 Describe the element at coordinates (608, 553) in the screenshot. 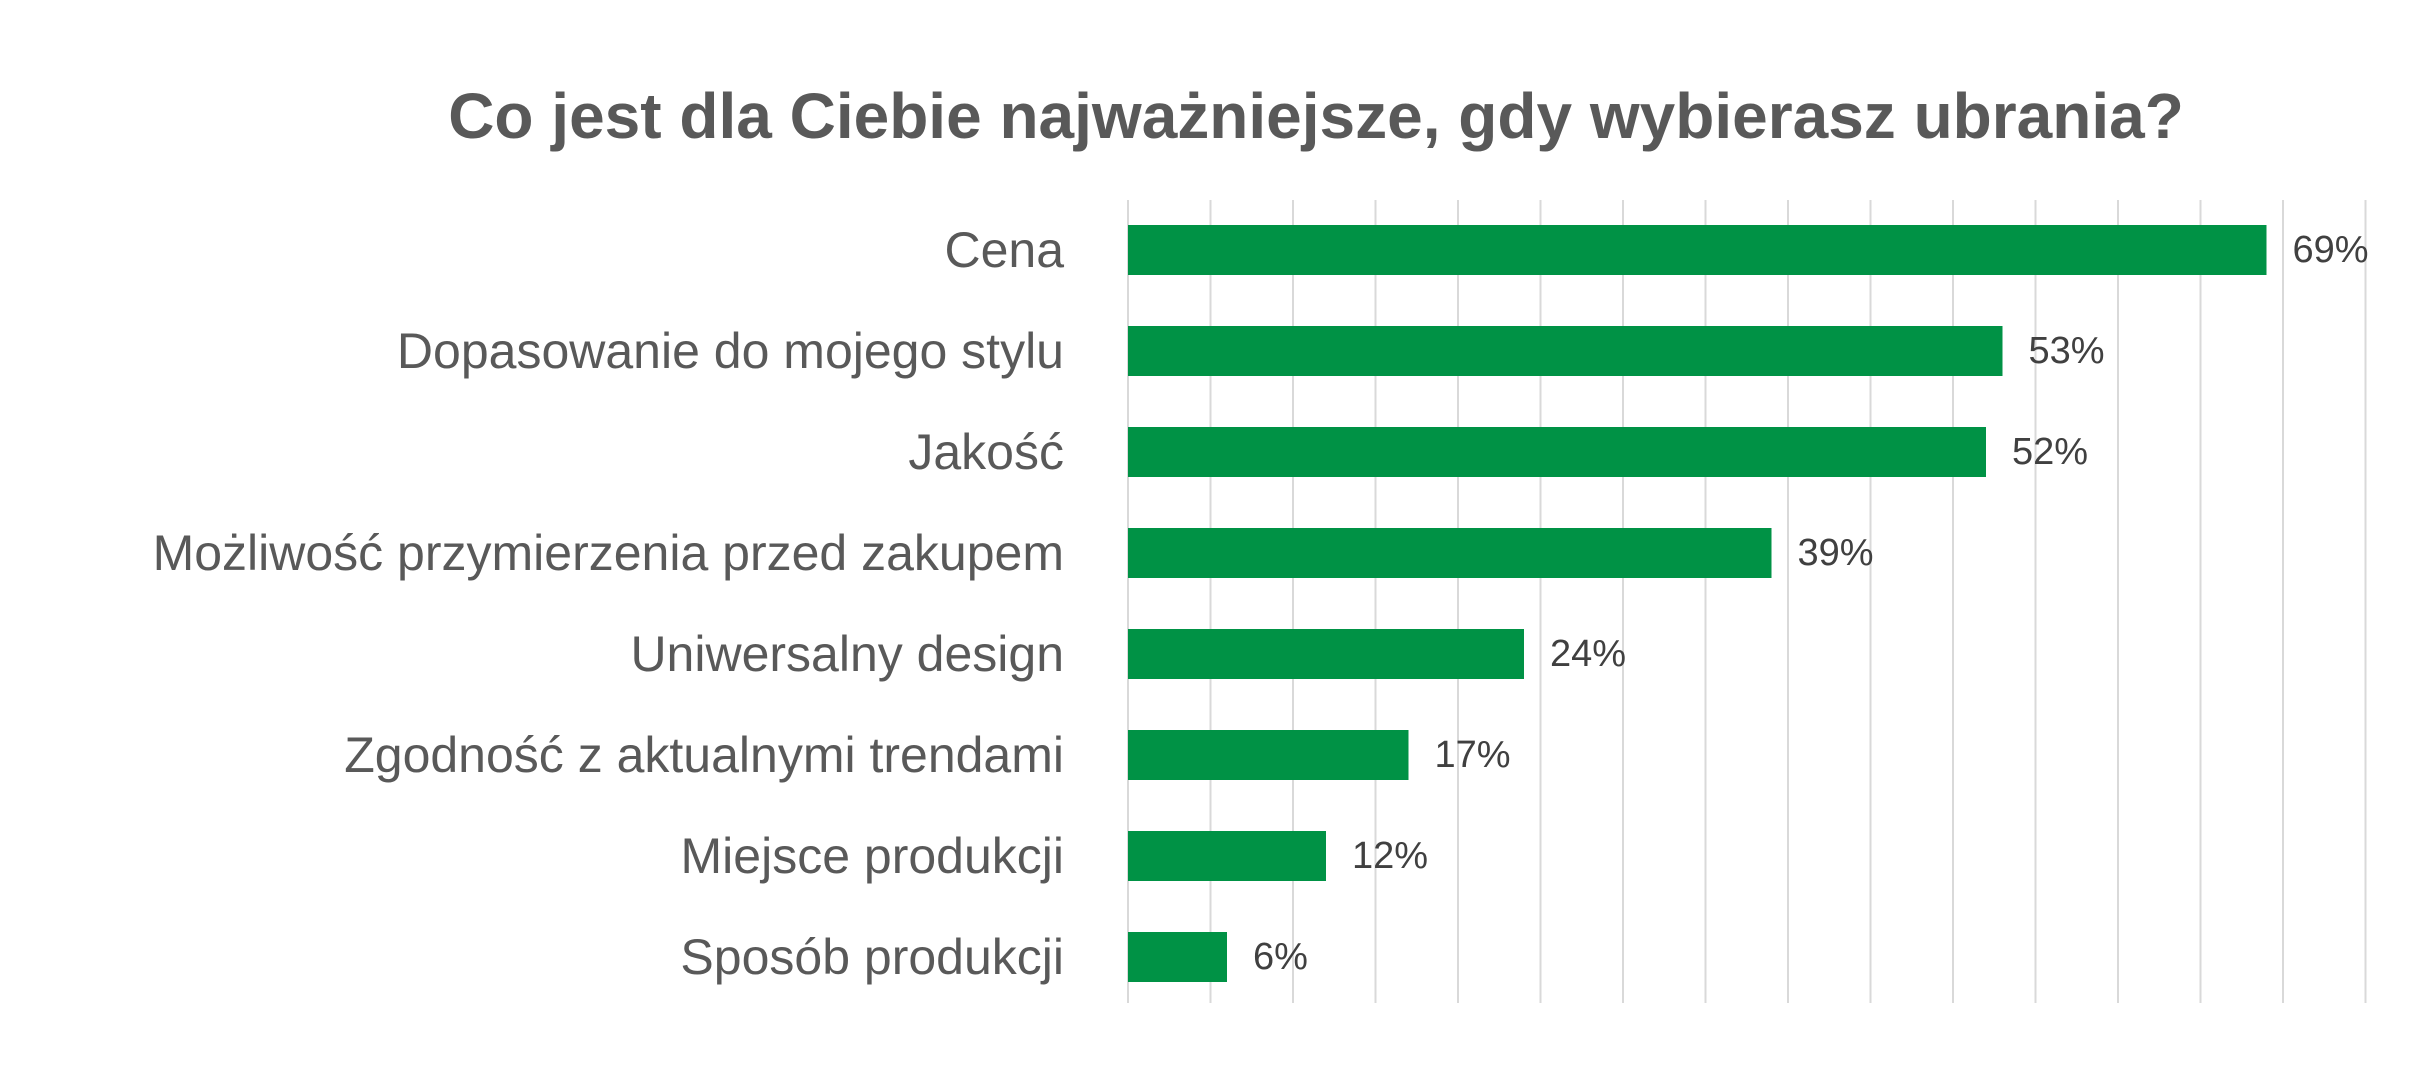

I see `category-label: Możliwość przymierzenia przed zakupem` at that location.